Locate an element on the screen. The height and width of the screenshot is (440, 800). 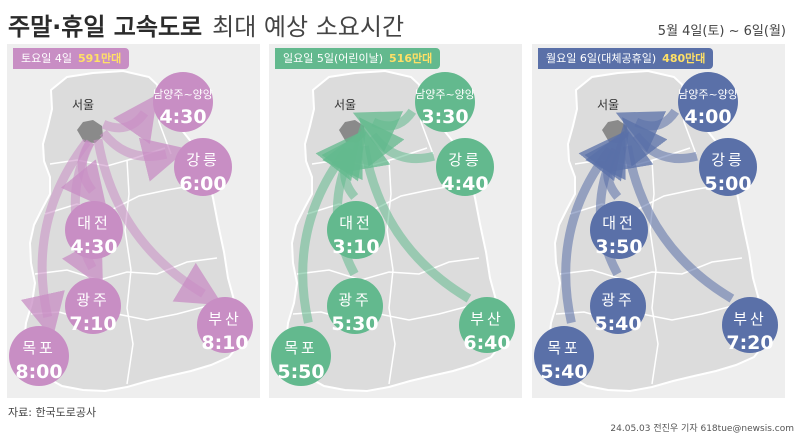
route-bubble: 남양주~양양 3:30 is located at coordinates (445, 102).